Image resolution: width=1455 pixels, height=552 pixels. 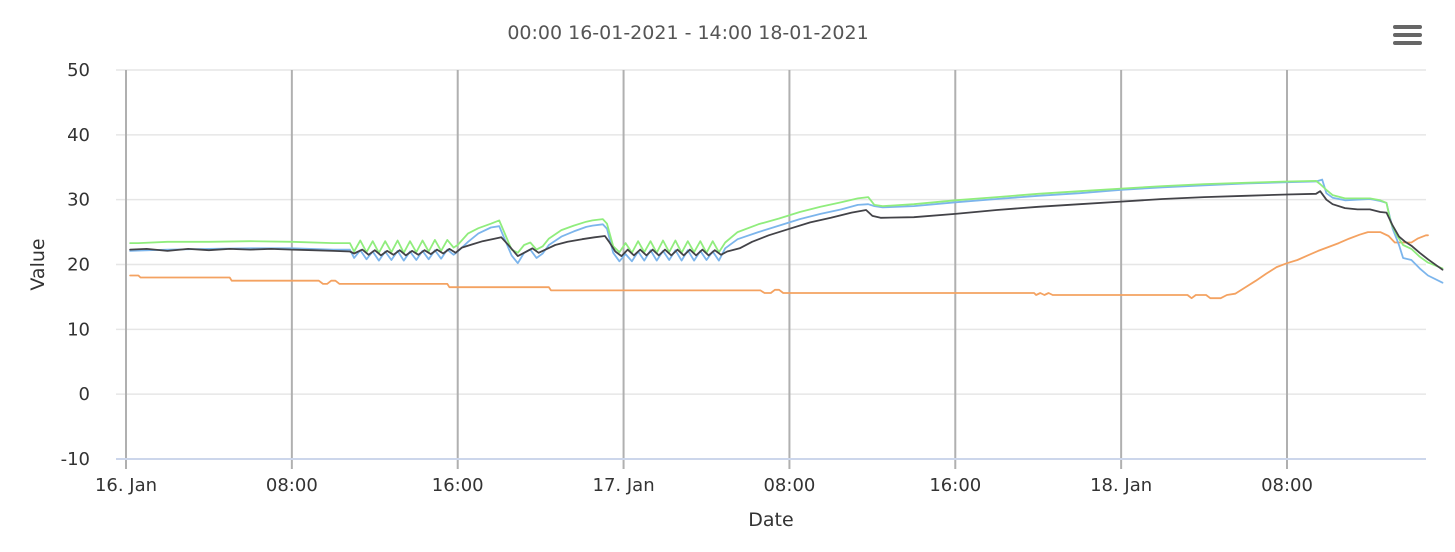 What do you see at coordinates (78, 200) in the screenshot?
I see `y-tick-label: 30` at bounding box center [78, 200].